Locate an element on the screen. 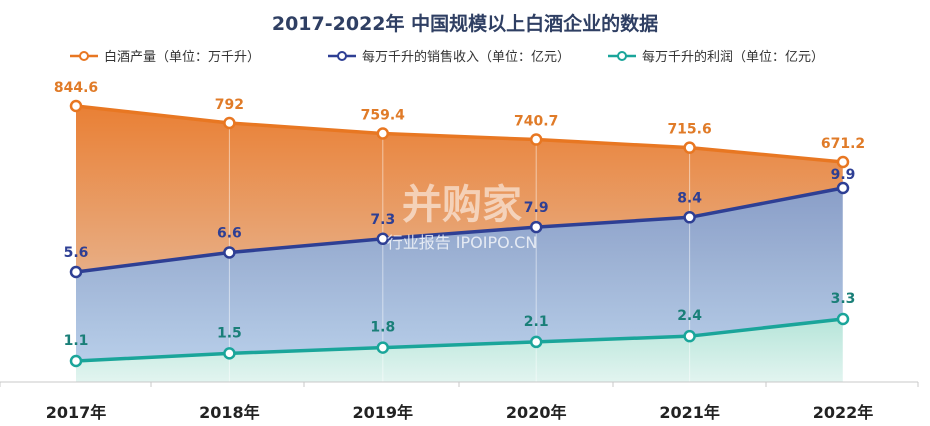 Image resolution: width=930 pixels, height=426 pixels. legend-label: 白酒产量（单位：万千升） is located at coordinates (182, 57).